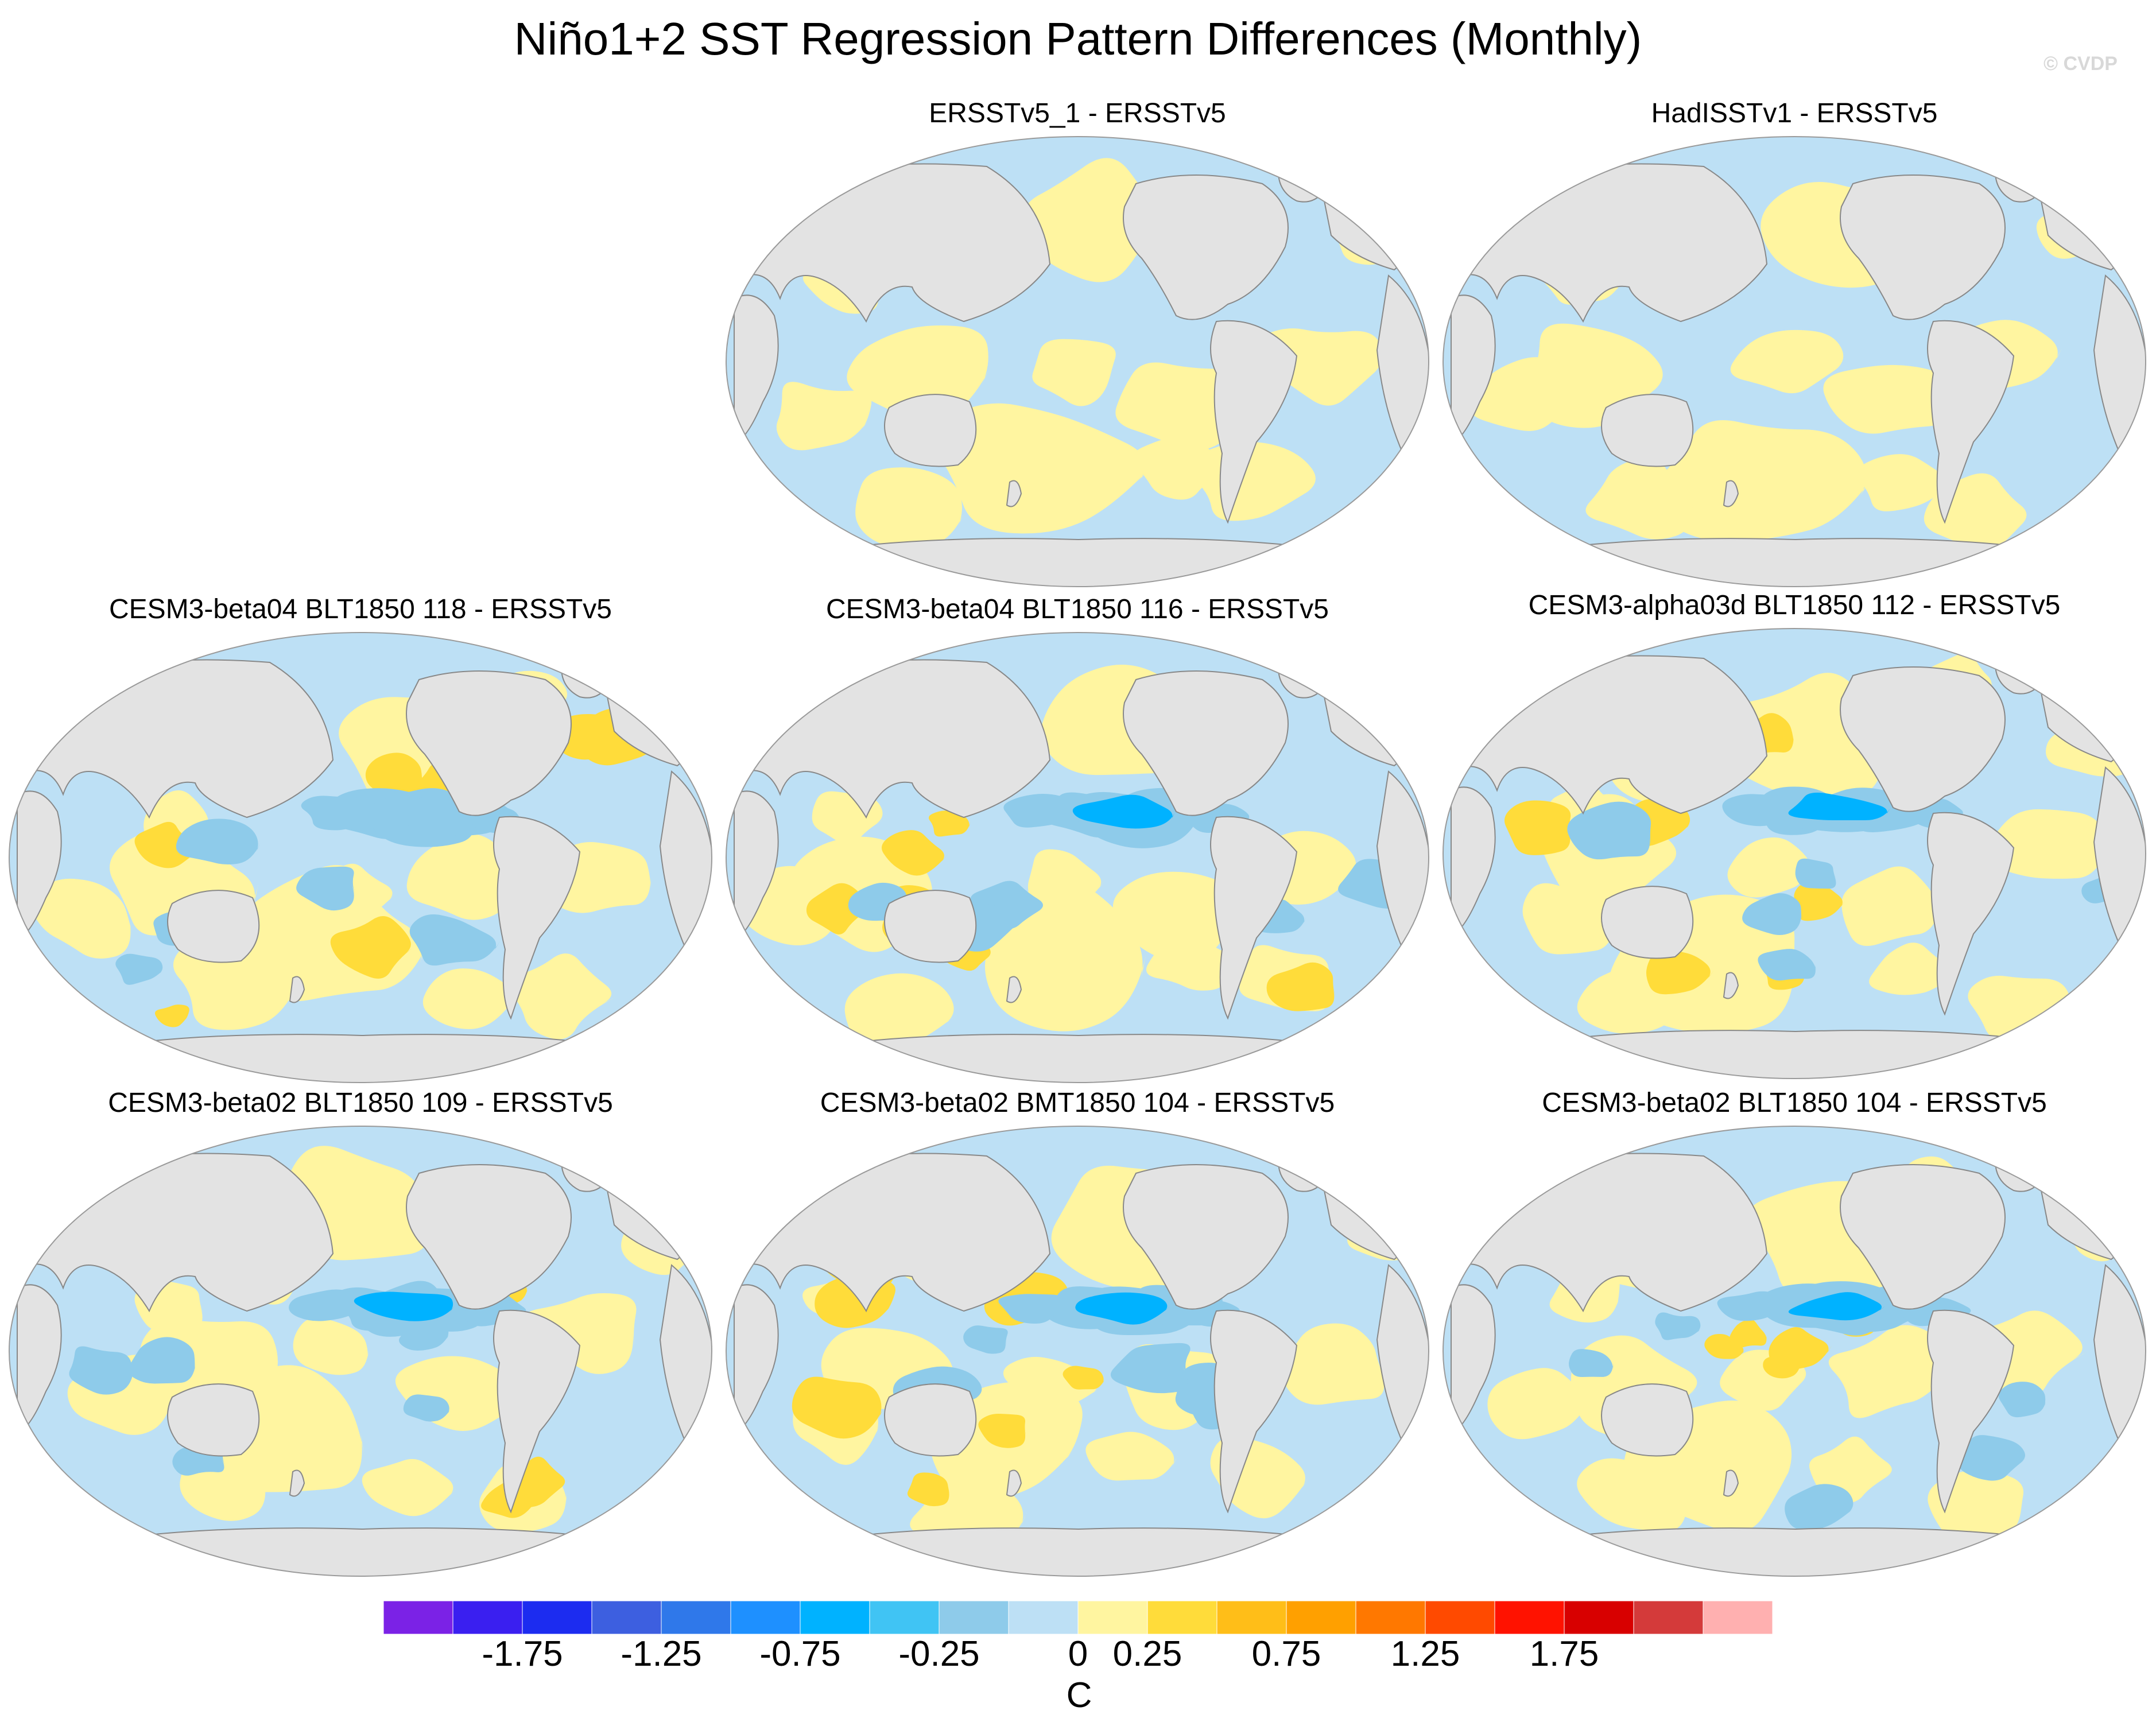 The width and height of the screenshot is (2156, 1726). What do you see at coordinates (1794, 605) in the screenshot?
I see `panel-title: CESM3-alpha03d BLT1850 112 - ERSSTv5` at bounding box center [1794, 605].